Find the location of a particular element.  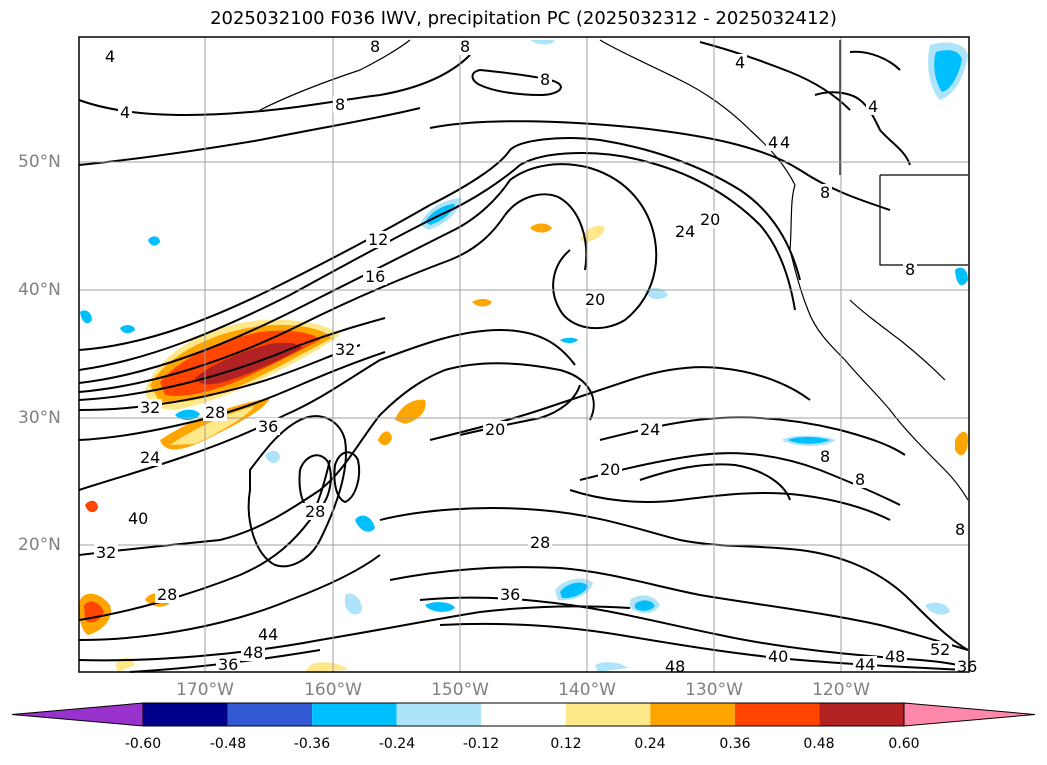

colorbar-tick: 0.12 is located at coordinates (566, 744).